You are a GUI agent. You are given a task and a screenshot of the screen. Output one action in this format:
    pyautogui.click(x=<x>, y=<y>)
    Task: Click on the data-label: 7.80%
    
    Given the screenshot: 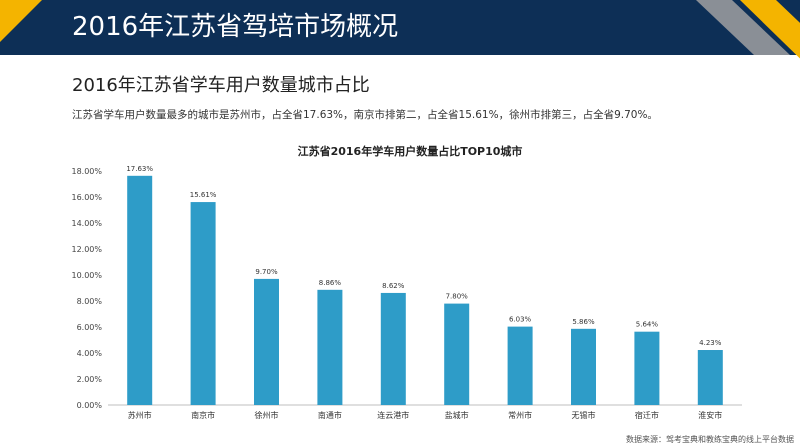 What is the action you would take?
    pyautogui.click(x=457, y=297)
    